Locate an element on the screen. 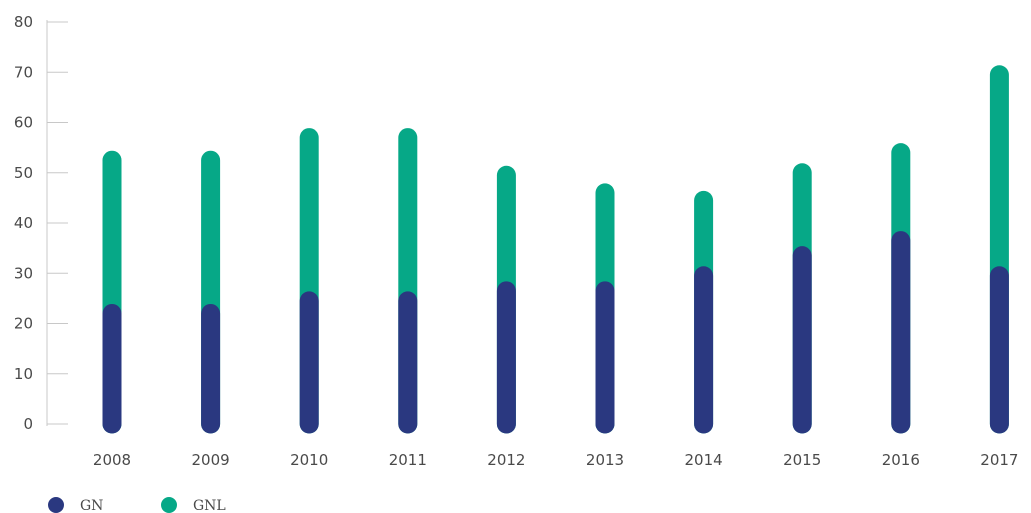 The image size is (1031, 513). bar-gn-2011 is located at coordinates (408, 362).